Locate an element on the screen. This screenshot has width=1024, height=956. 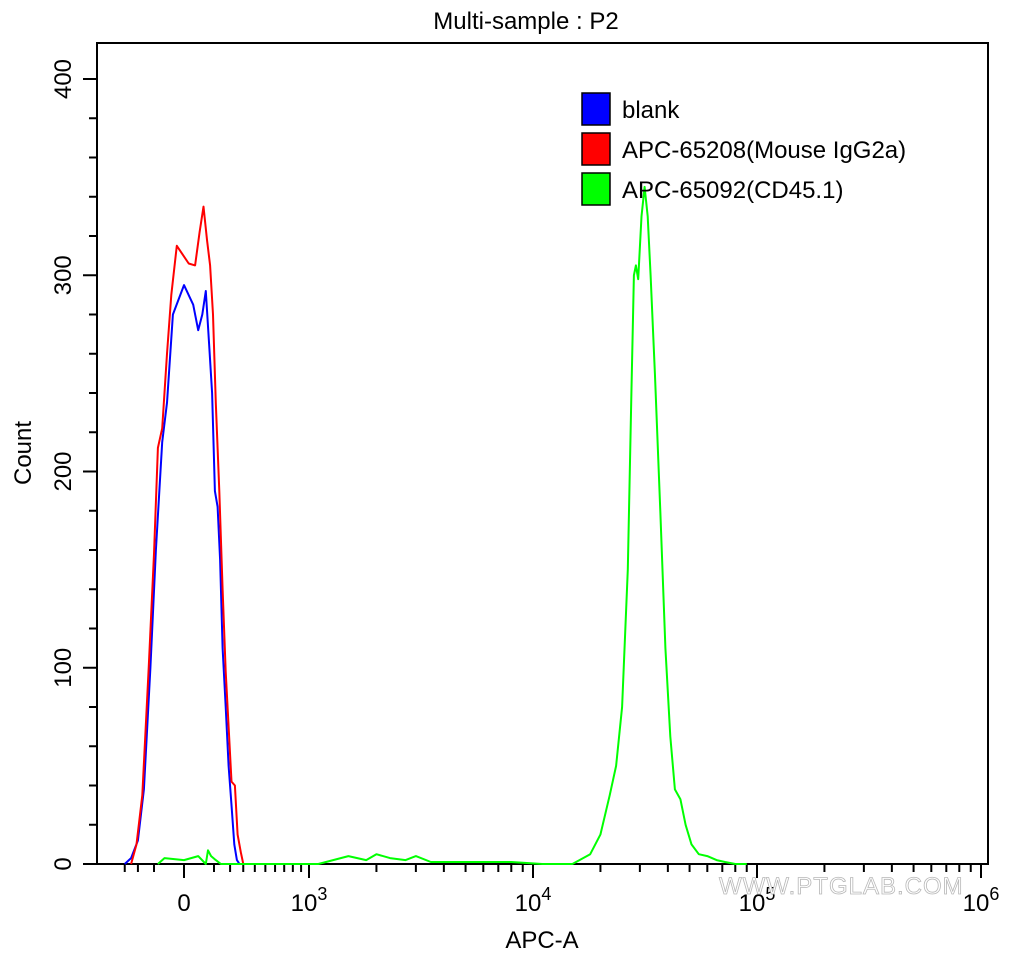
y-axis-title: Count is located at coordinates (23, 453).